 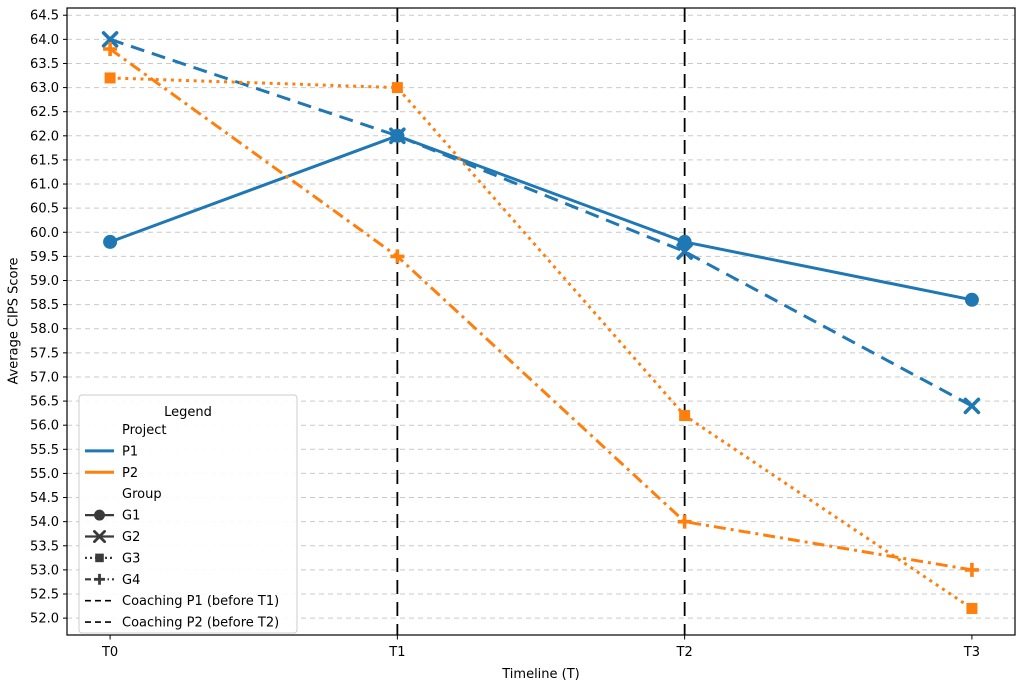 I want to click on legend-entry-label: Group, so click(x=142, y=494).